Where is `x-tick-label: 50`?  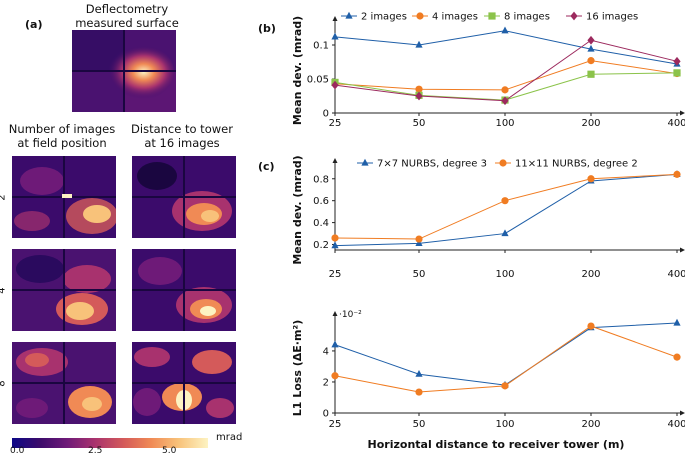
x-tick-label: 50 is located at coordinates (419, 123).